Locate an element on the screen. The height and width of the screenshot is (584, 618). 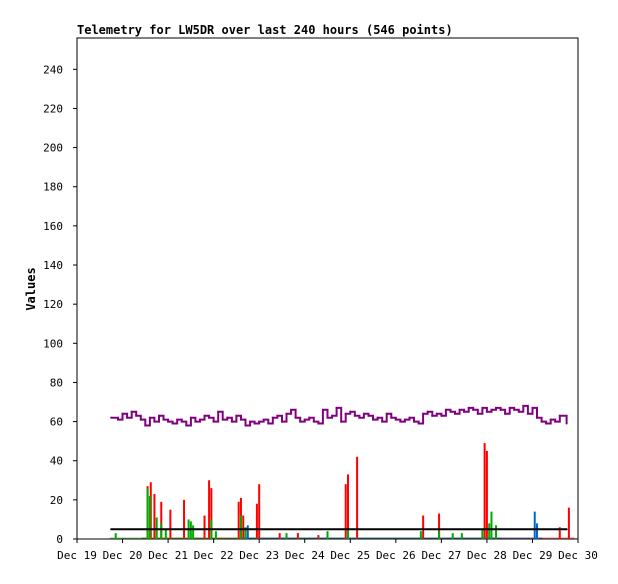
x-tick-label: Dec 25 is located at coordinates (350, 555).